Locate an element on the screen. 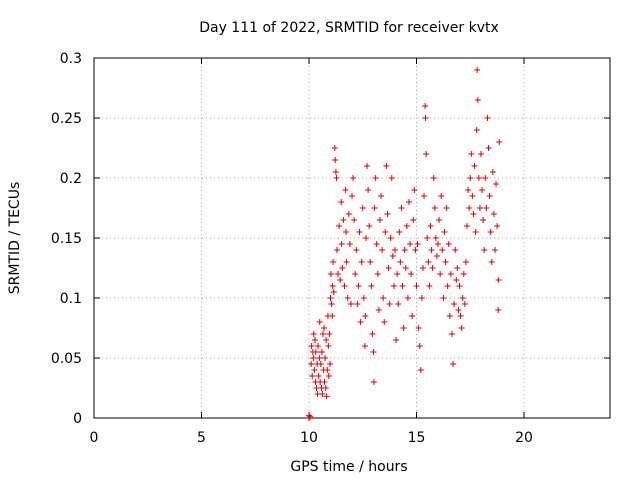 The image size is (640, 480). y-tick-label: 0 is located at coordinates (77, 419).